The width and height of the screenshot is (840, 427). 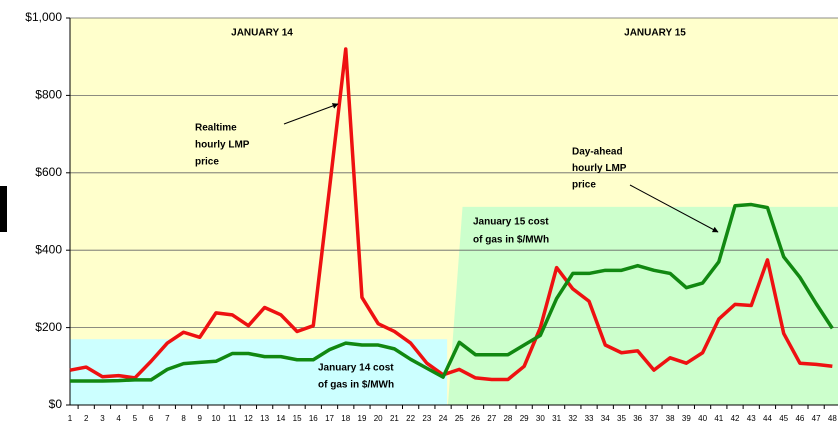 What do you see at coordinates (356, 368) in the screenshot?
I see `gas-annotation: January 14 cost` at bounding box center [356, 368].